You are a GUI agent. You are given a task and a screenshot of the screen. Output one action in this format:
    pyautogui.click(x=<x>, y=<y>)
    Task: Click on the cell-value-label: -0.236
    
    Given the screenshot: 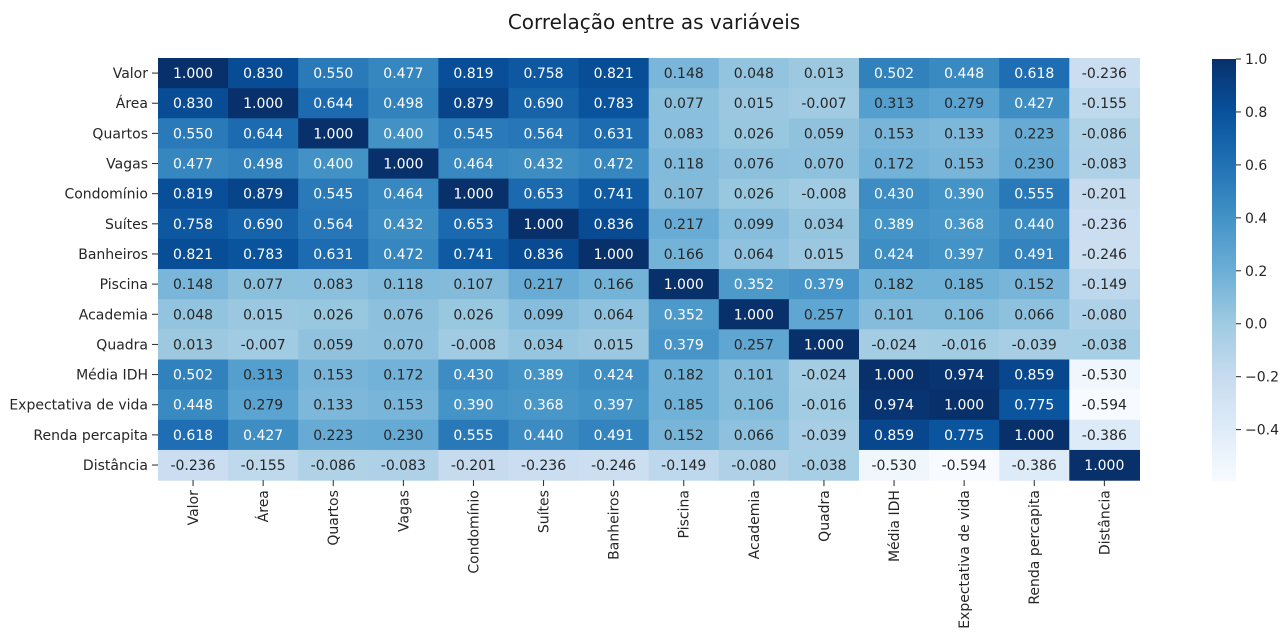 What is the action you would take?
    pyautogui.click(x=1104, y=225)
    